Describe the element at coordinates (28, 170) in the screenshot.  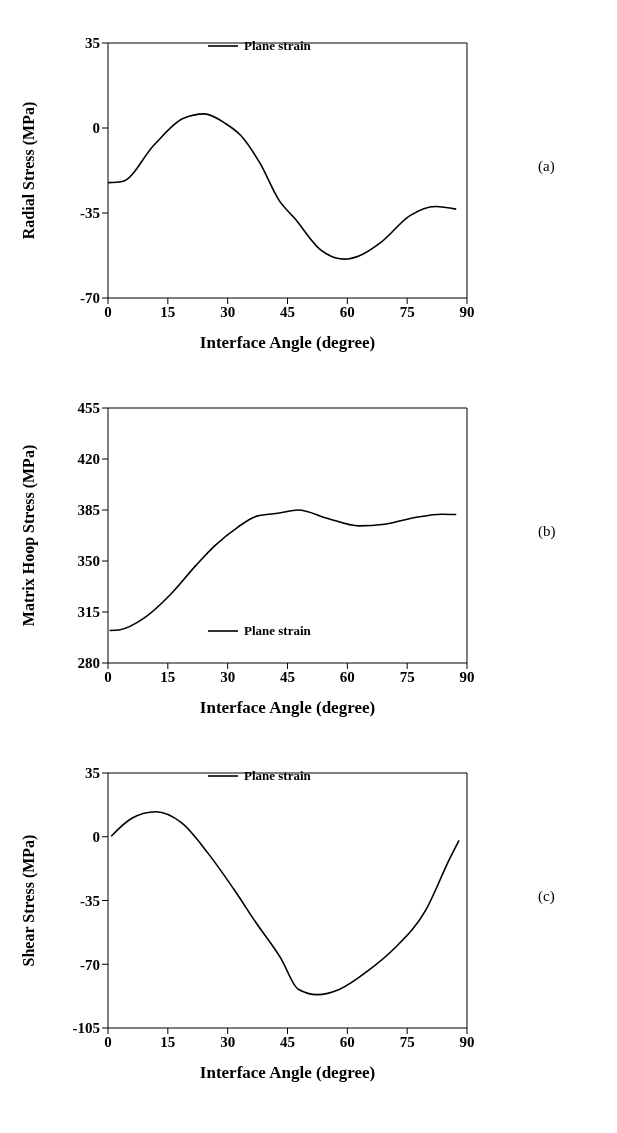
I see `y-axis-title: Radial Stress (MPa)` at that location.